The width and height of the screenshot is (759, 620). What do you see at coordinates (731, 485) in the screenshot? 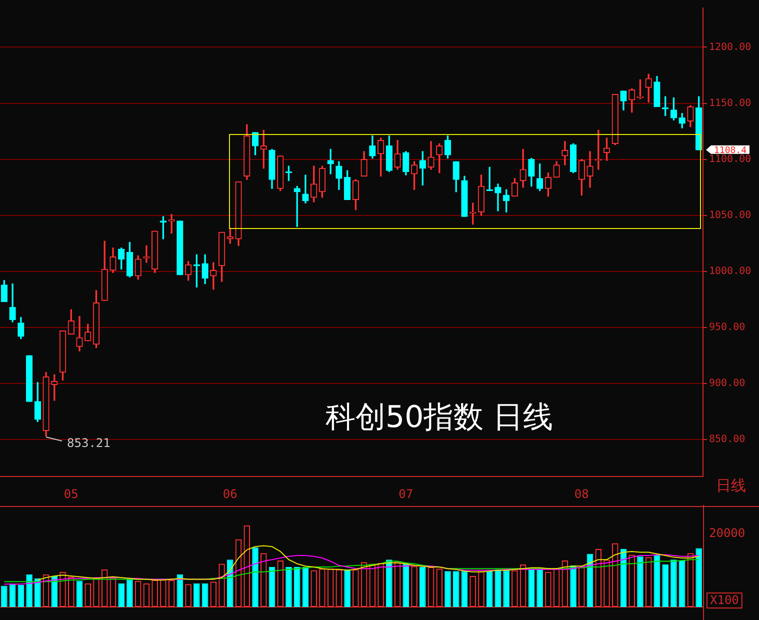
I see `text: 日线` at bounding box center [731, 485].